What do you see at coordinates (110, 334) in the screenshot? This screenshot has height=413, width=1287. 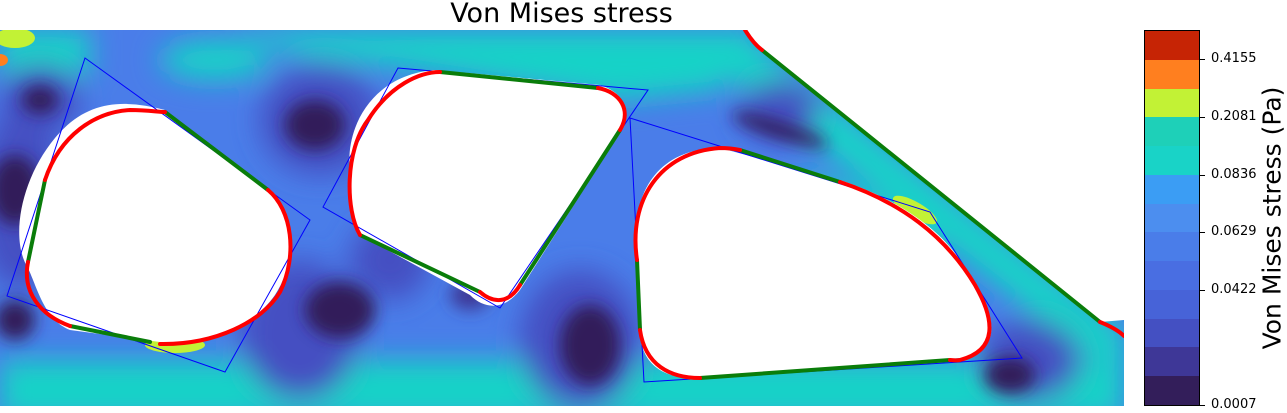 I see `edge-left-bottom` at bounding box center [110, 334].